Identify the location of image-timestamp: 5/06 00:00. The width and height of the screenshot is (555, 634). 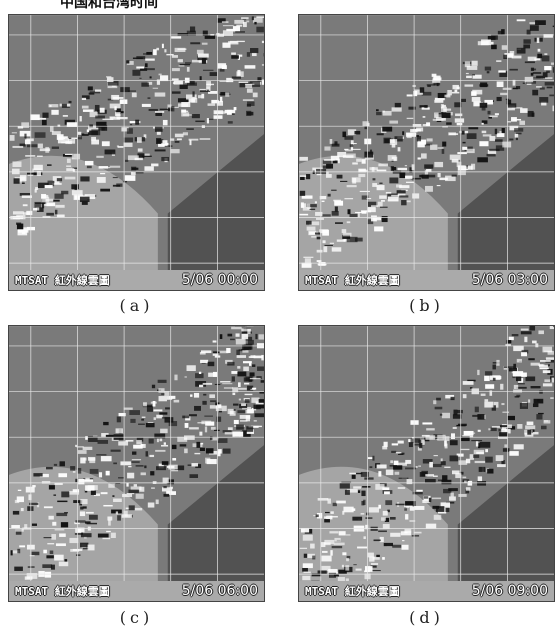
(219, 280).